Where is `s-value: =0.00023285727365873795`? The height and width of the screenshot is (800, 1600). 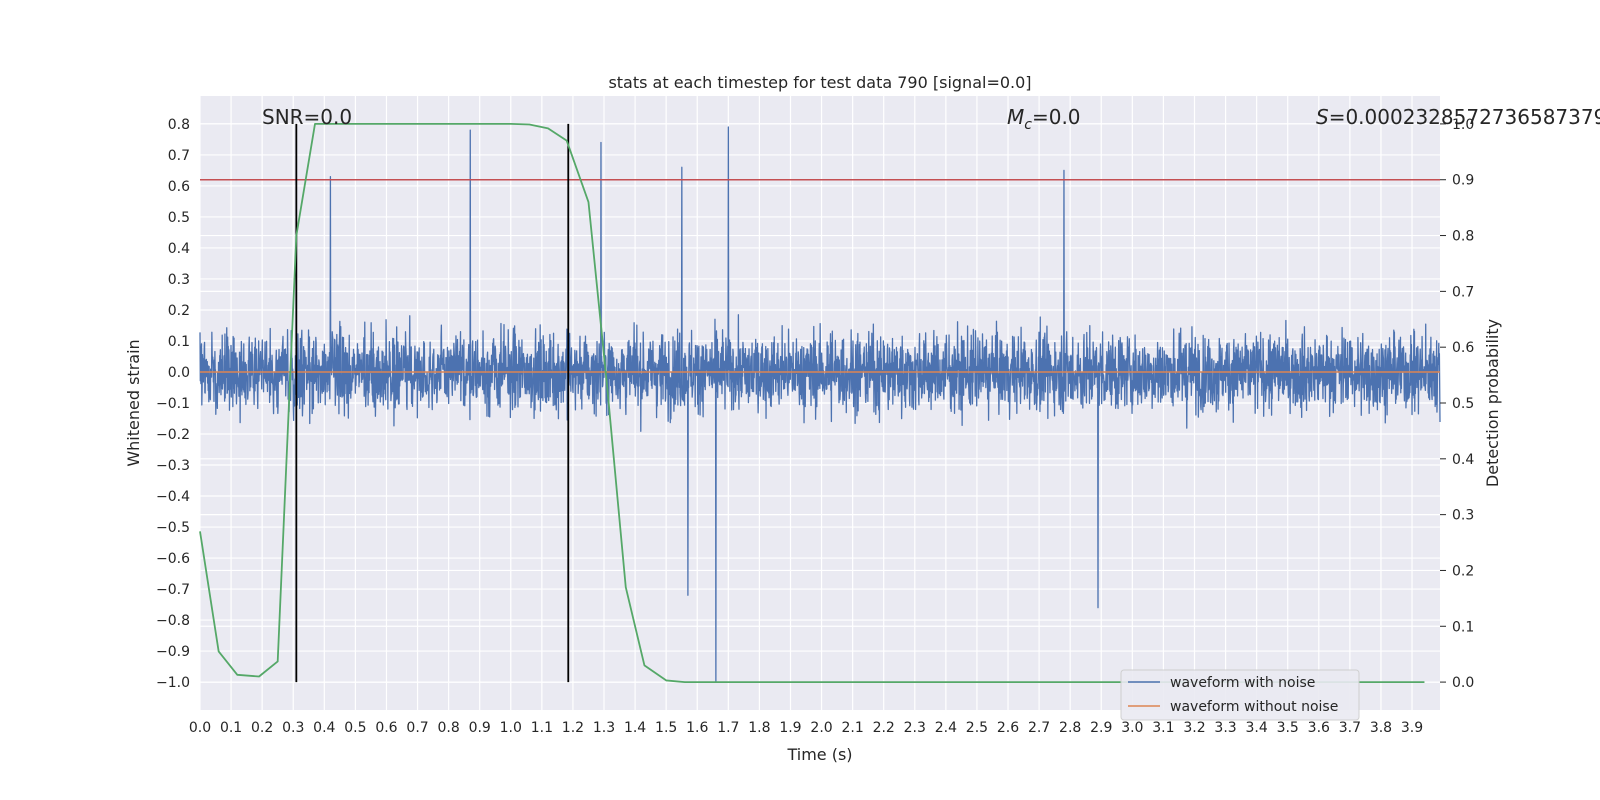 s-value: =0.00023285727365873795 is located at coordinates (1464, 117).